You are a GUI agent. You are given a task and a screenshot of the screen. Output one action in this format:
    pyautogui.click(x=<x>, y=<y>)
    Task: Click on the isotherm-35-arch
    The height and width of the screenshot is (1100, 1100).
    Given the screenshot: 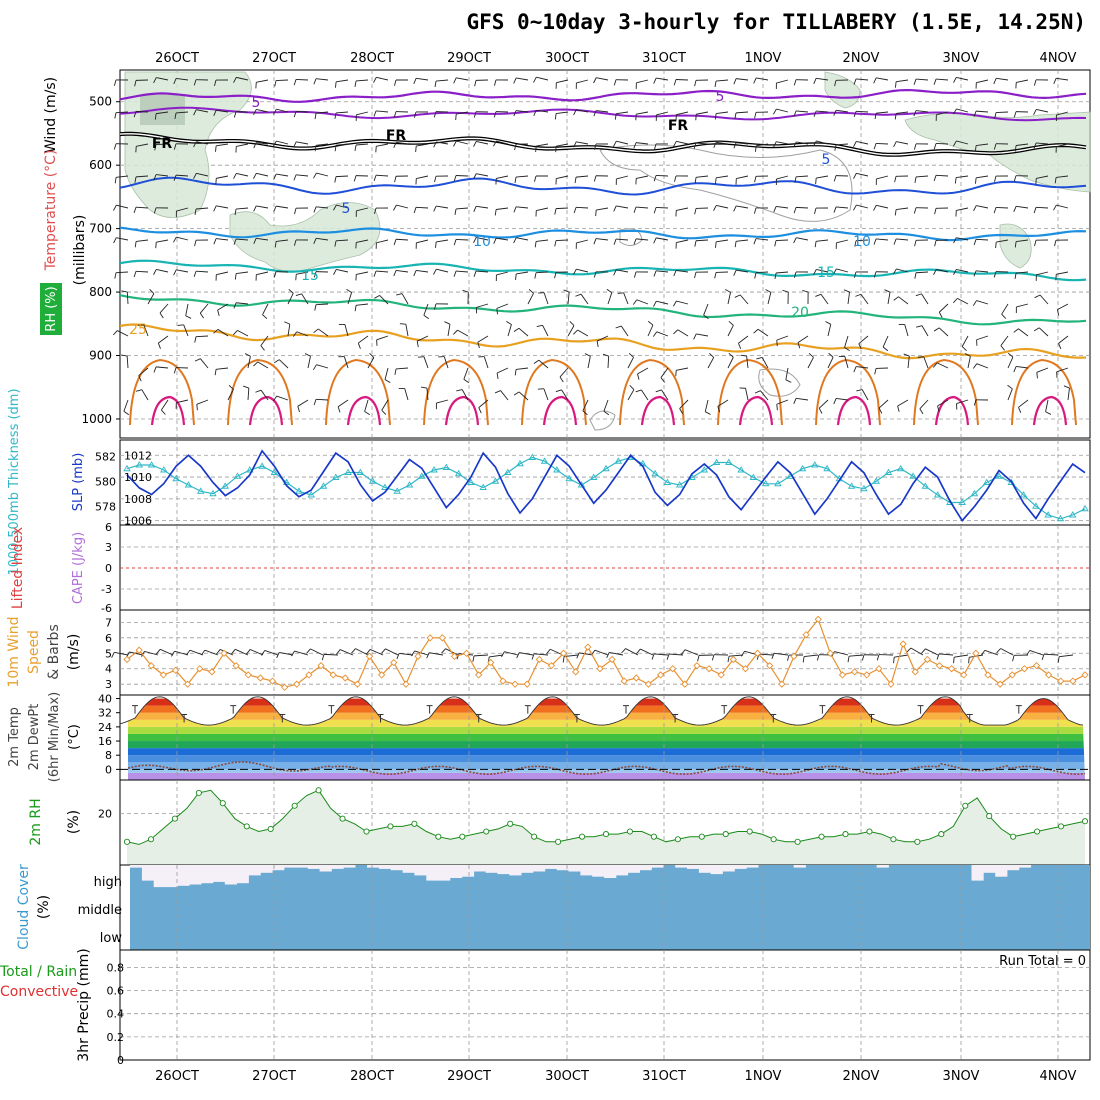 What is the action you would take?
    pyautogui.click(x=168, y=410)
    